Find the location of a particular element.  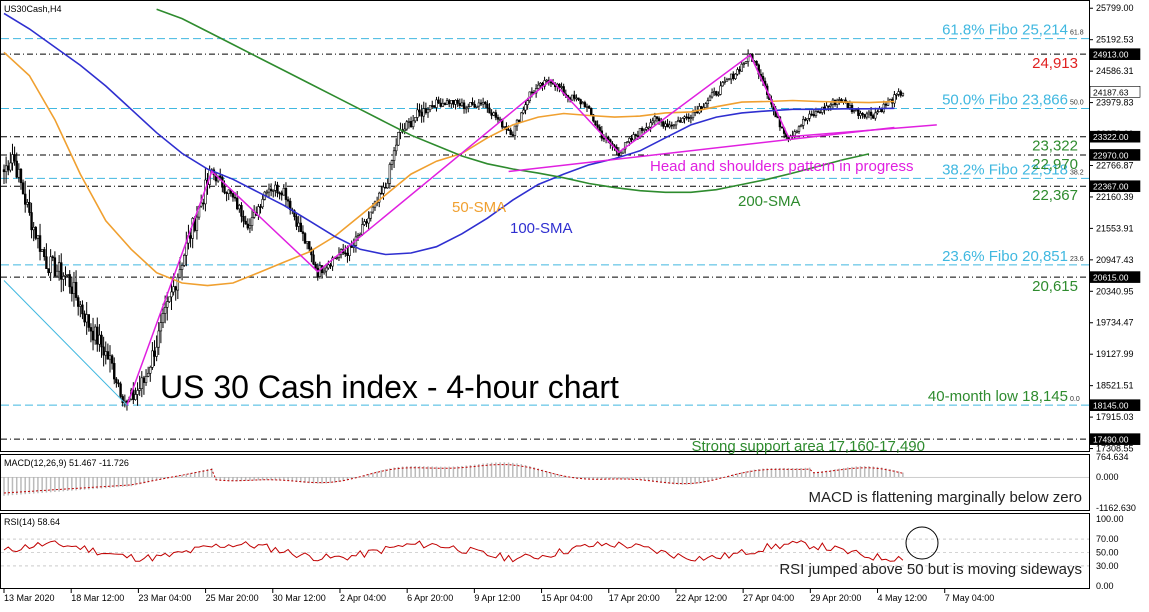

fibo-small-label: 38.2 is located at coordinates (1077, 172).